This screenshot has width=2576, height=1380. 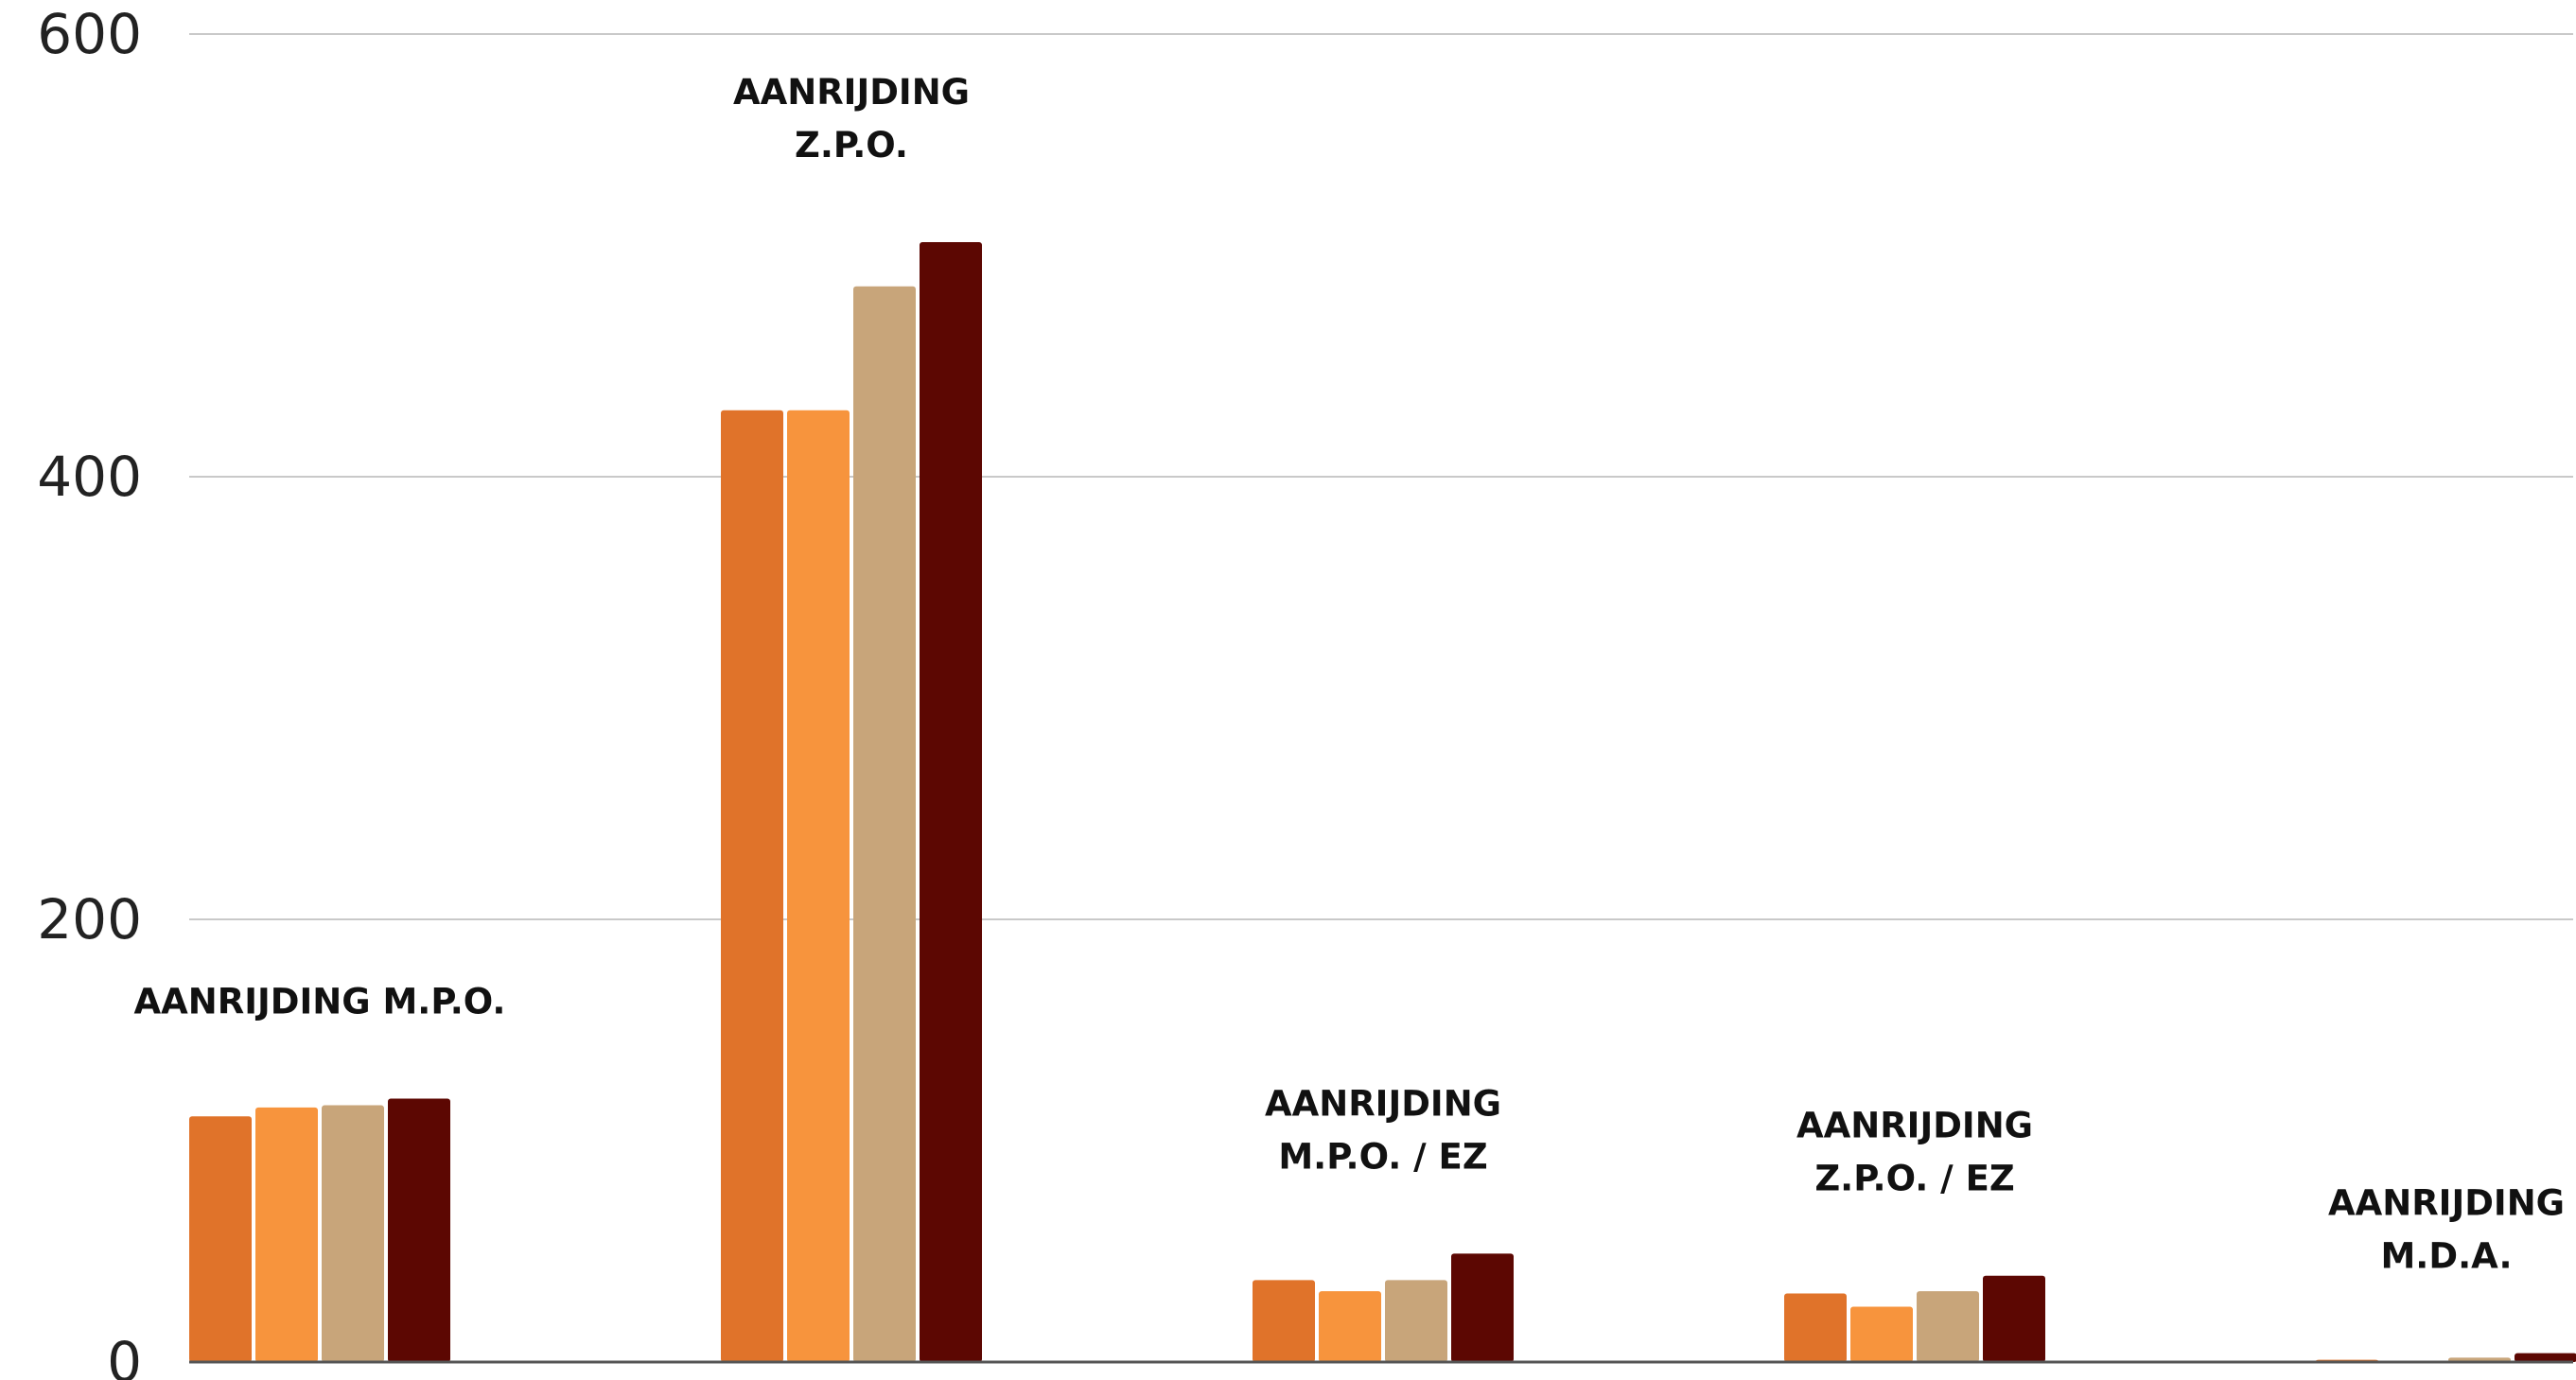 What do you see at coordinates (90, 691) in the screenshot?
I see `y-axis-ticks: 0 200 400 600` at bounding box center [90, 691].